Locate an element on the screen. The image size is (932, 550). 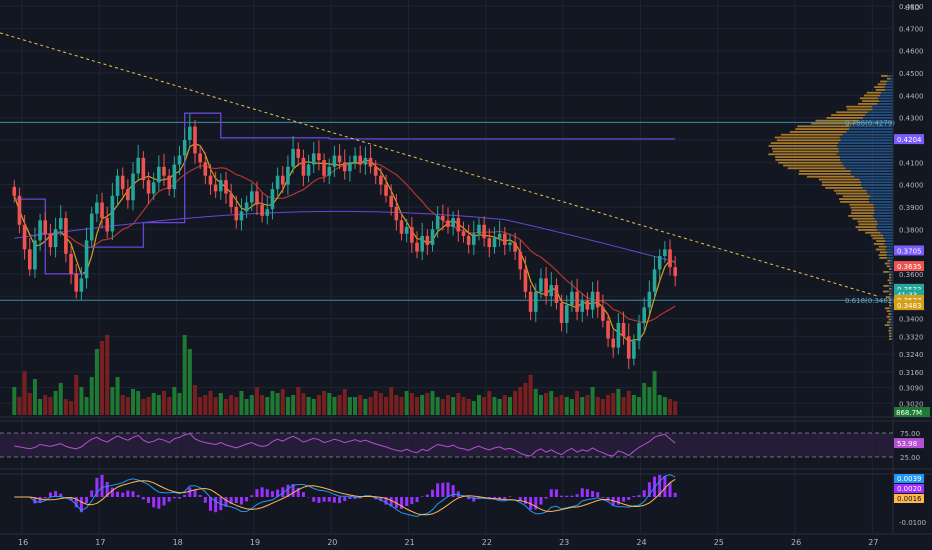
macd-tick-label: -0.0100 is located at coordinates (912, 523).